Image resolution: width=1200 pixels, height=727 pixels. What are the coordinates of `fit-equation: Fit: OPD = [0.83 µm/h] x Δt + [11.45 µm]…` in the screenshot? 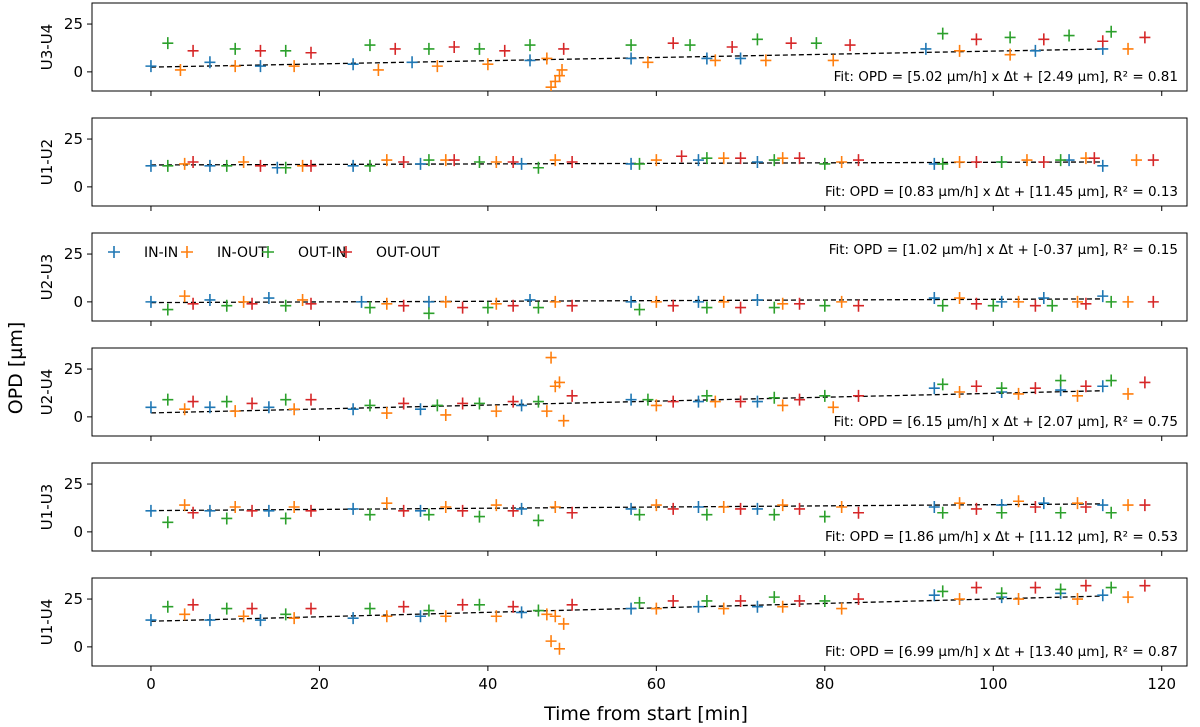 It's located at (1001, 192).